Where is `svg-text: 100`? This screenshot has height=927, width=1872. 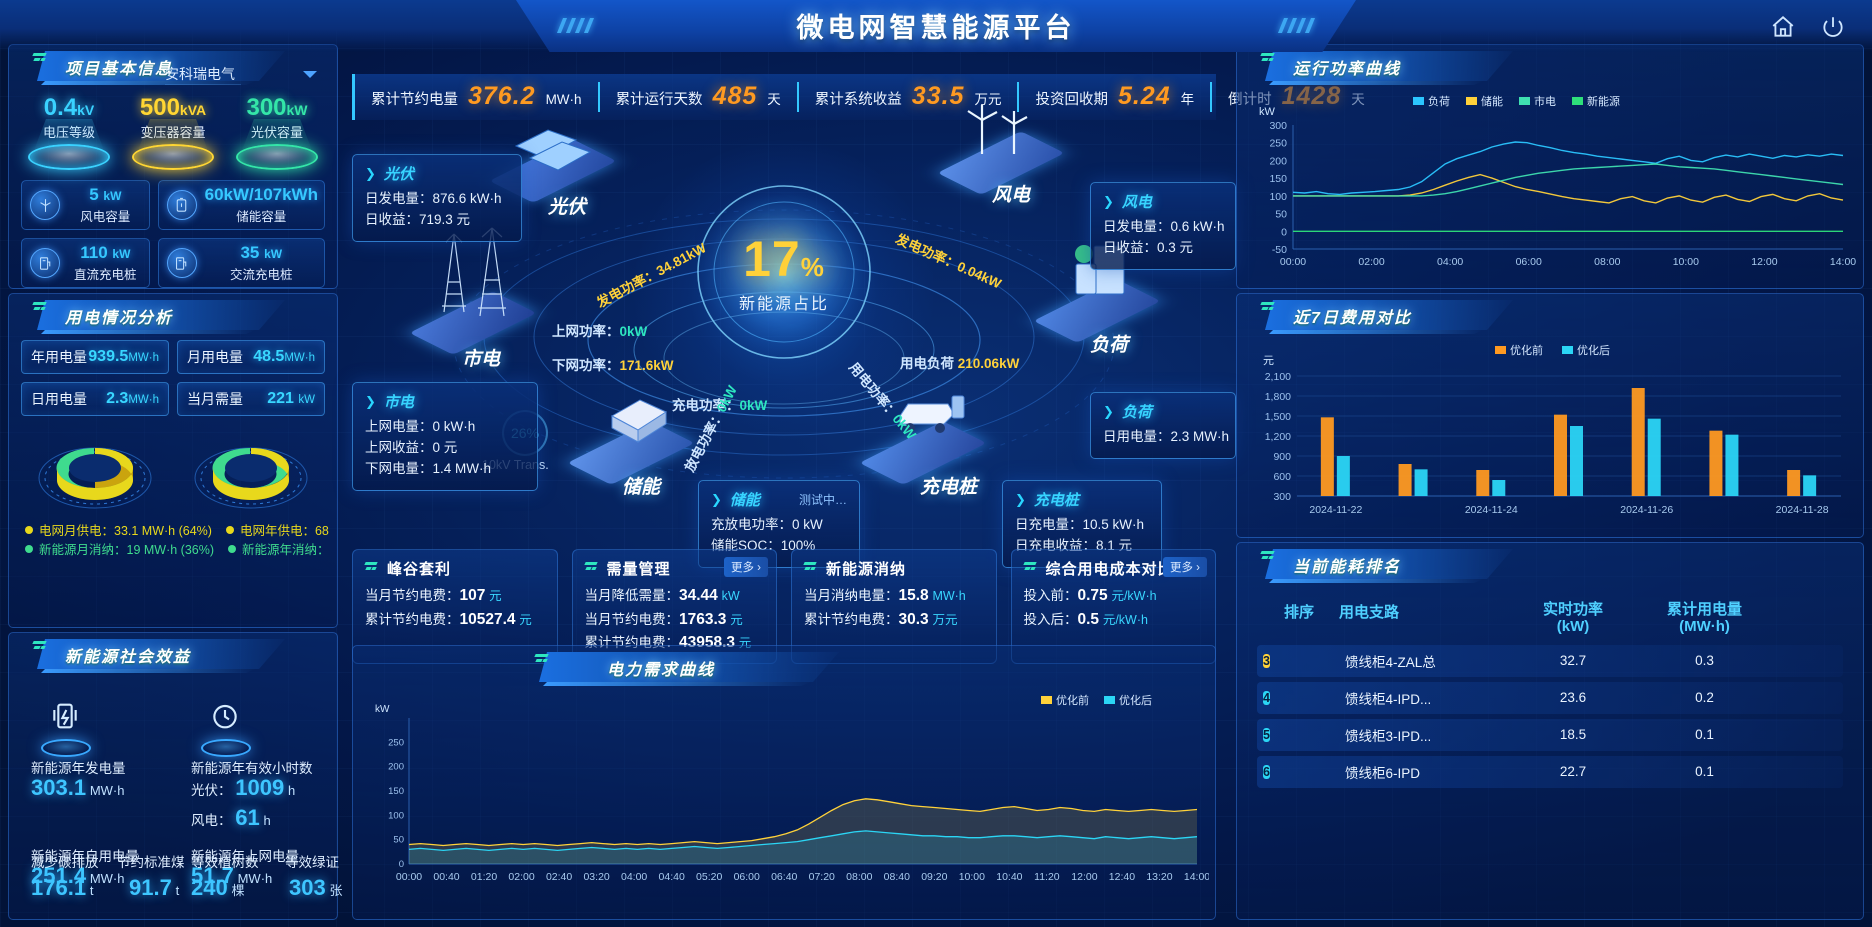
svg-text: 100 is located at coordinates (1278, 197).